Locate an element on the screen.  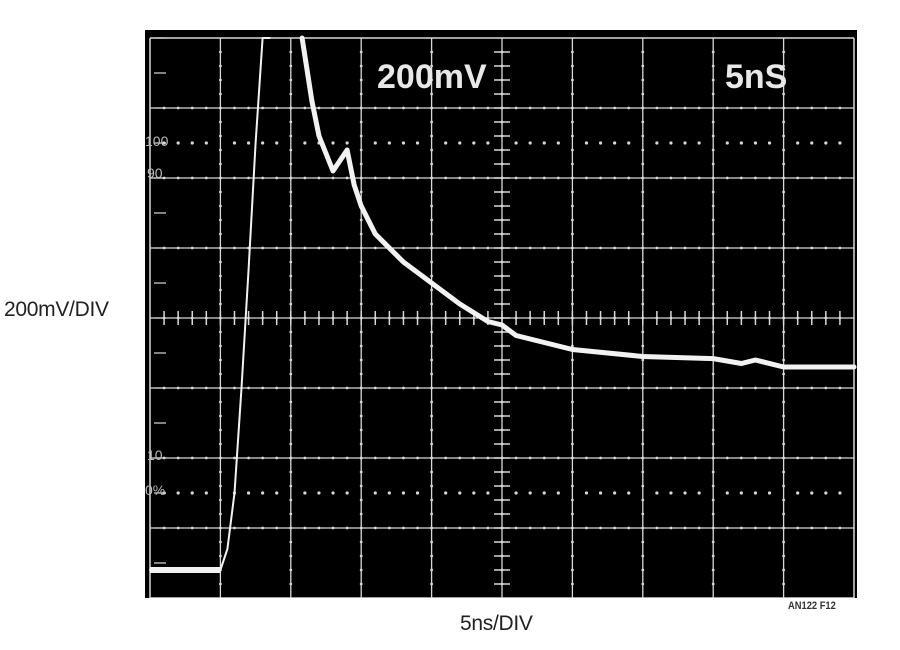
marker-0-label: 0% is located at coordinates (155, 490).